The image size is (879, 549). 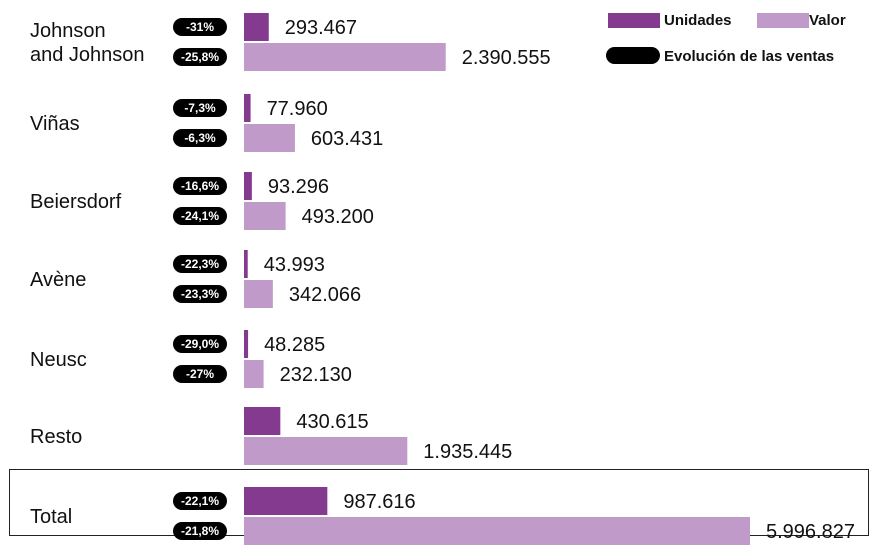 I want to click on value-label-unidades: 48.285, so click(x=294, y=345).